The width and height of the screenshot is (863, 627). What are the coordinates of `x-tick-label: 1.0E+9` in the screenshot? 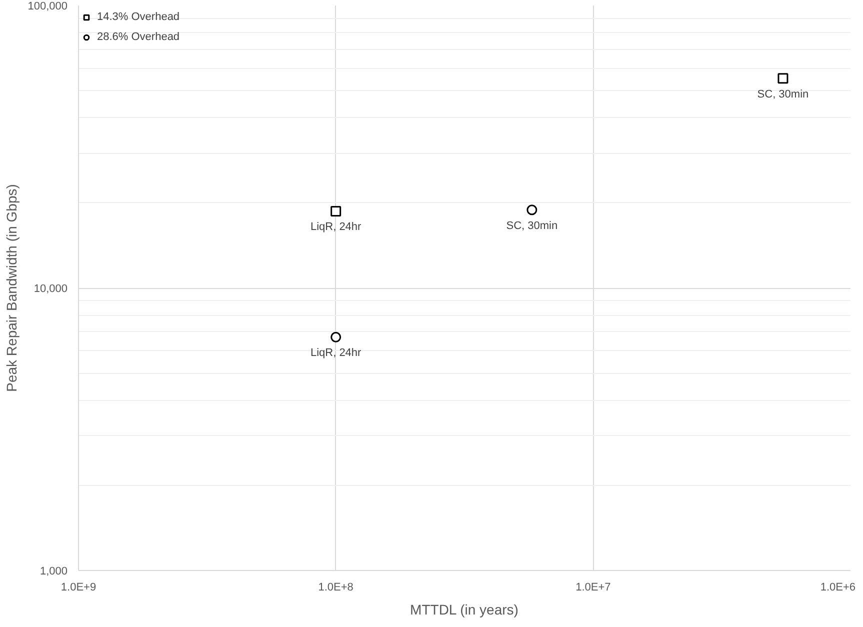 It's located at (78, 588).